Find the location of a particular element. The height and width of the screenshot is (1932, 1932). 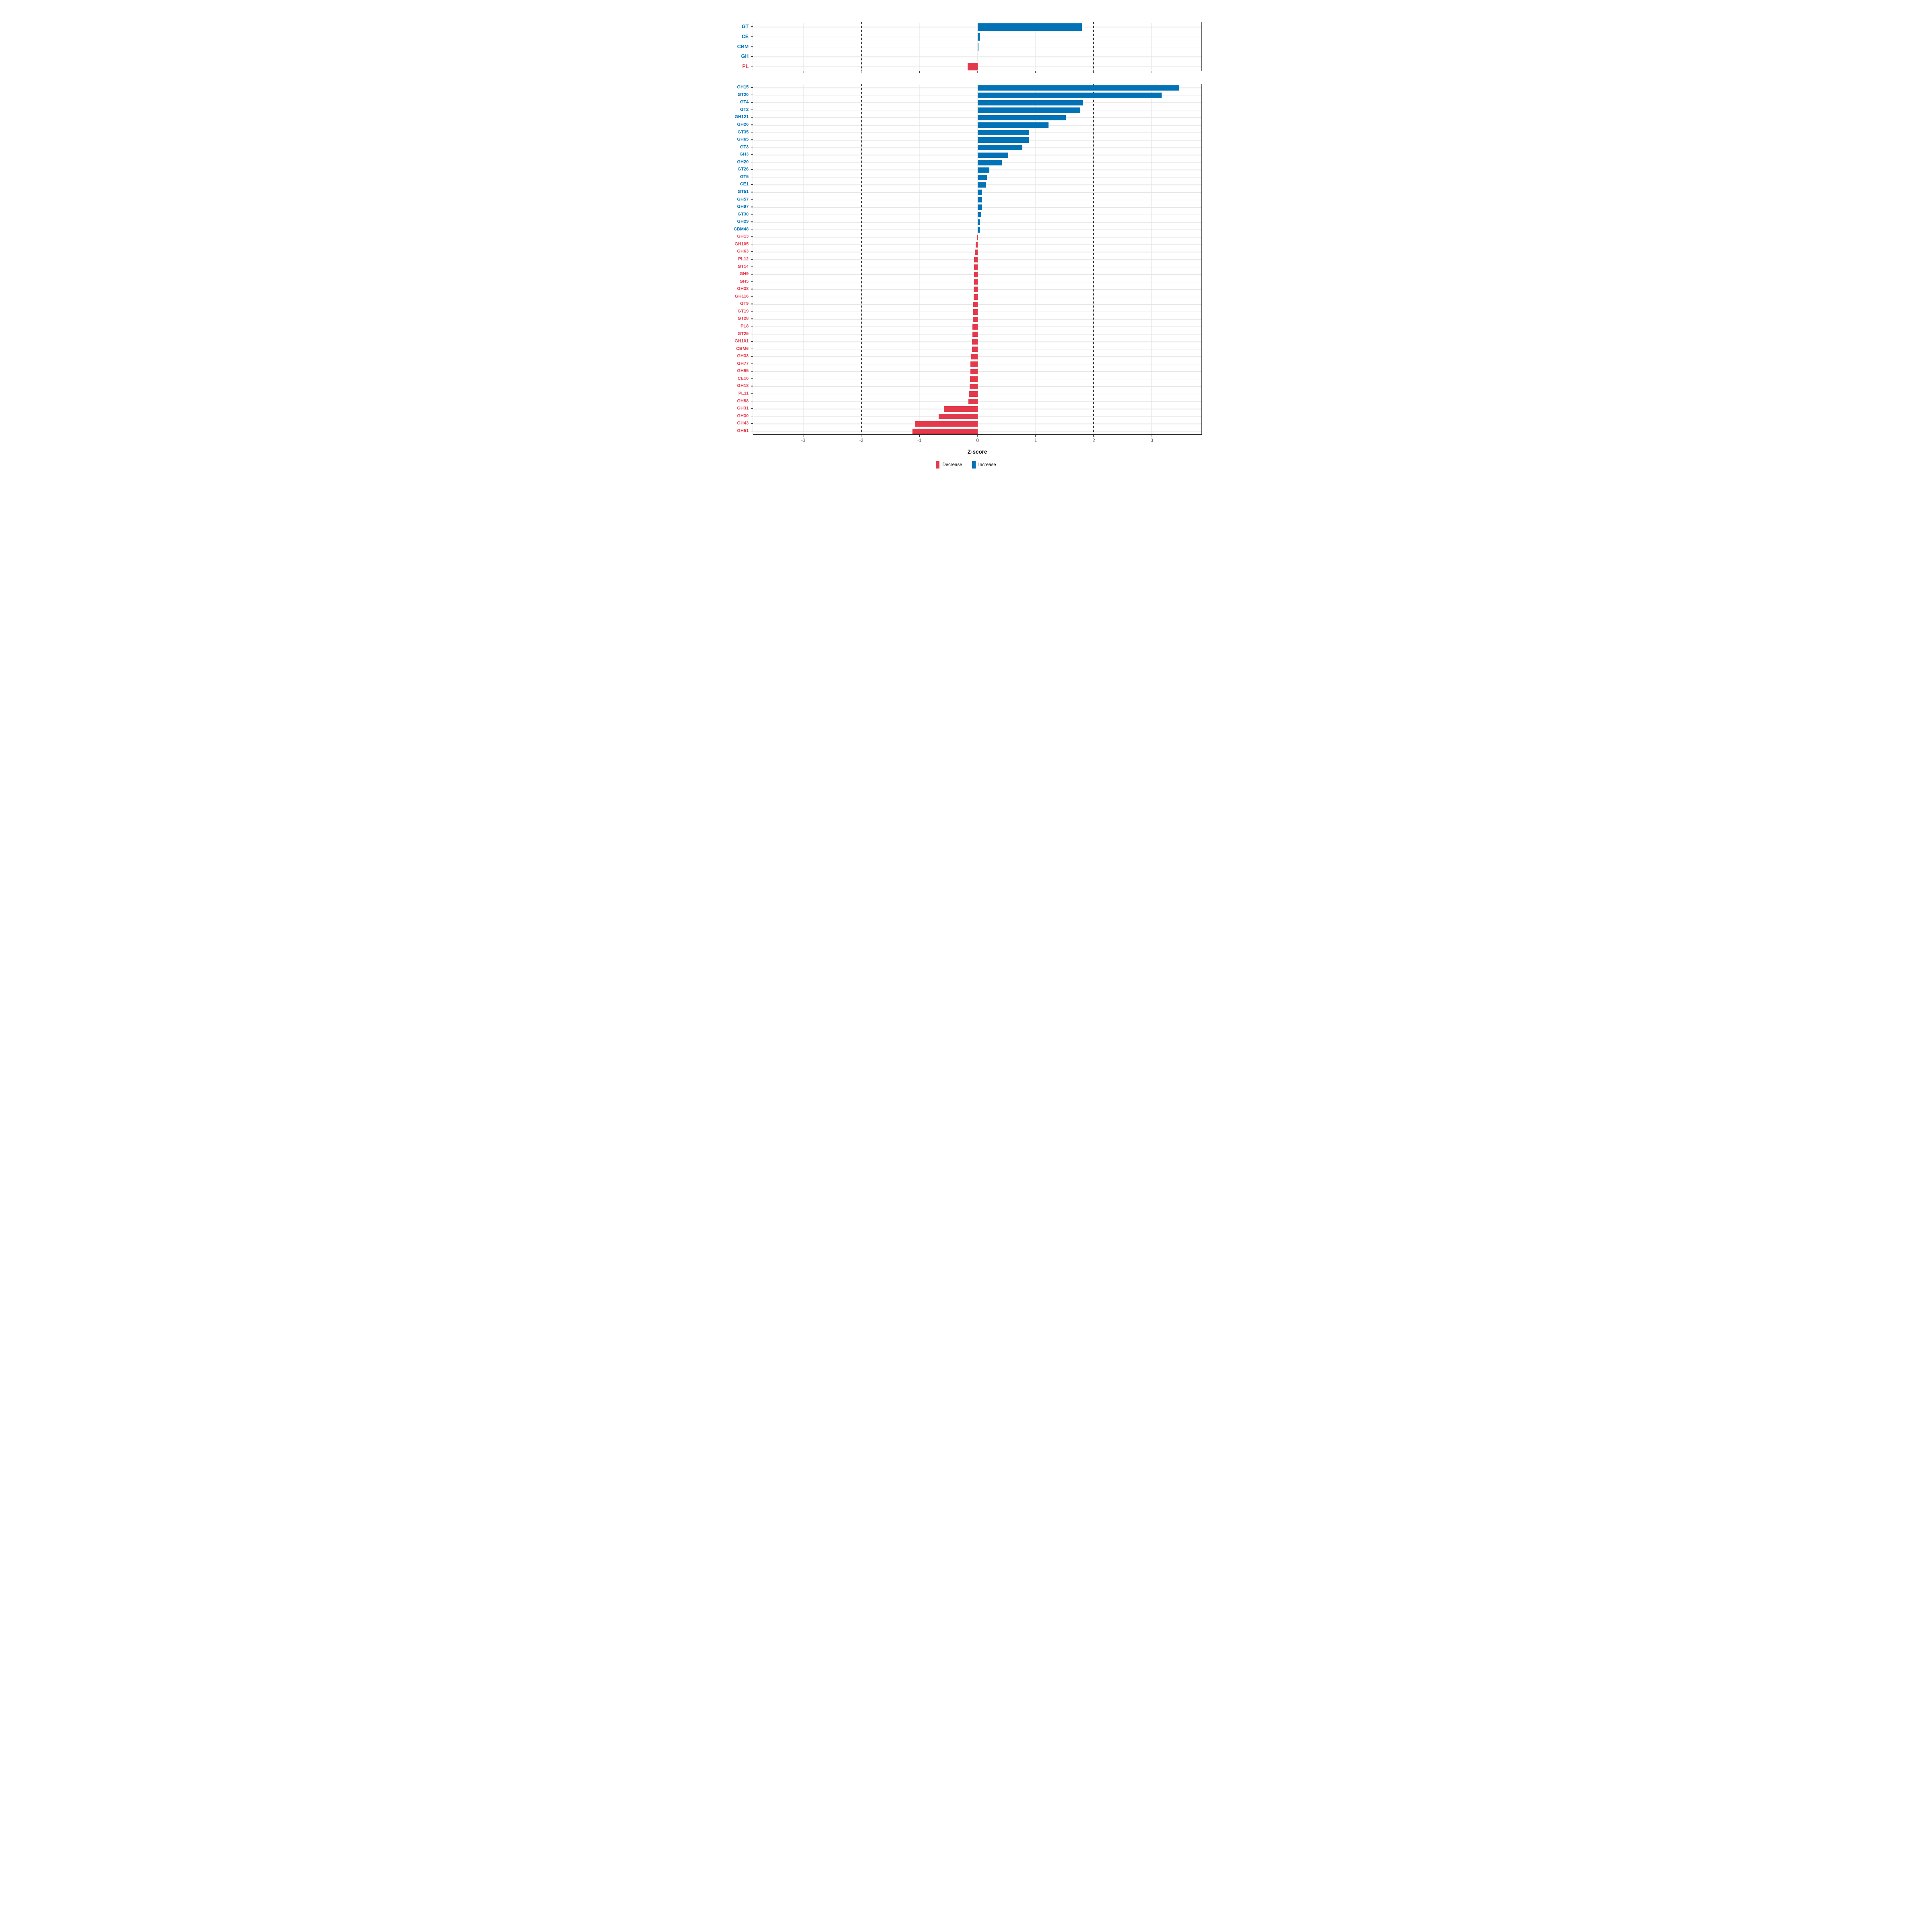

bar-GT30 is located at coordinates (979, 215).